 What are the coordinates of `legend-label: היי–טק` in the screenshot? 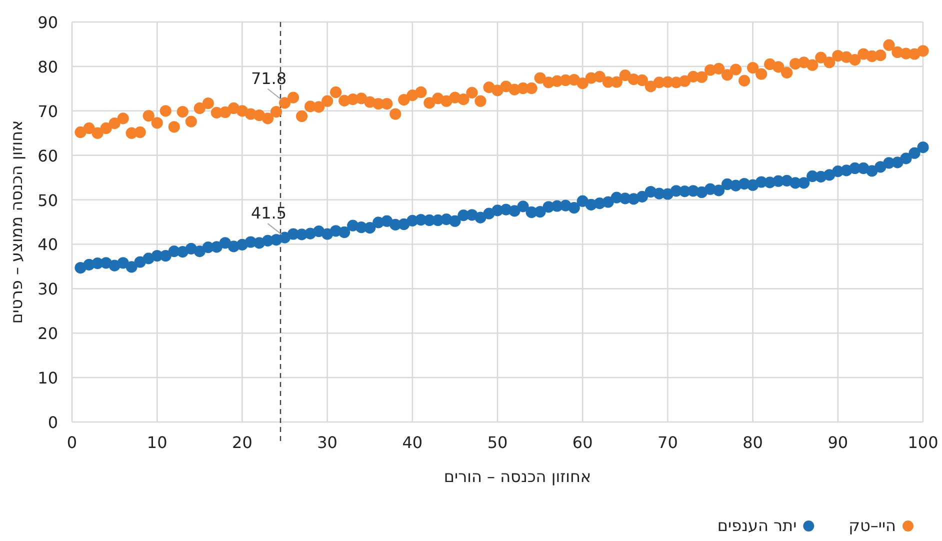 It's located at (872, 525).